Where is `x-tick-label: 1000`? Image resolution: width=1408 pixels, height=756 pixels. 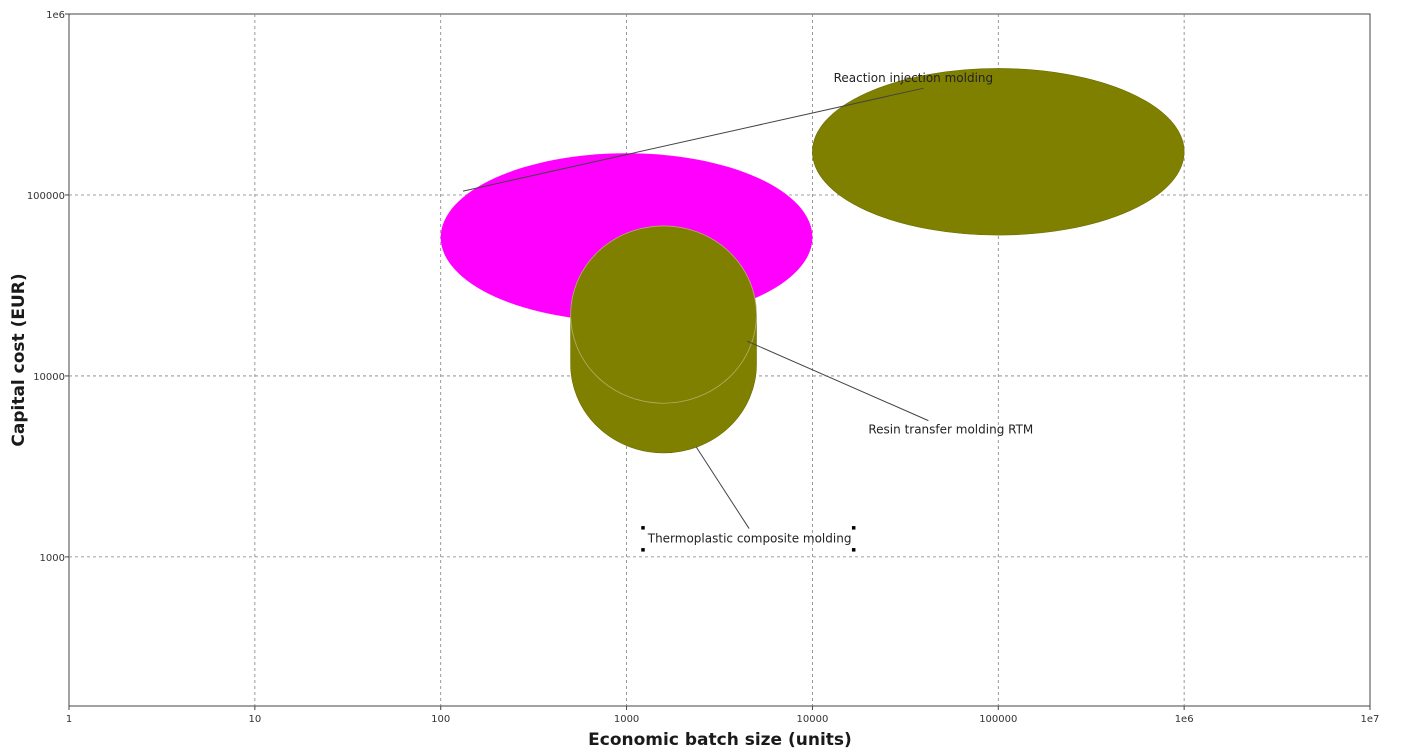 x-tick-label: 1000 is located at coordinates (626, 719).